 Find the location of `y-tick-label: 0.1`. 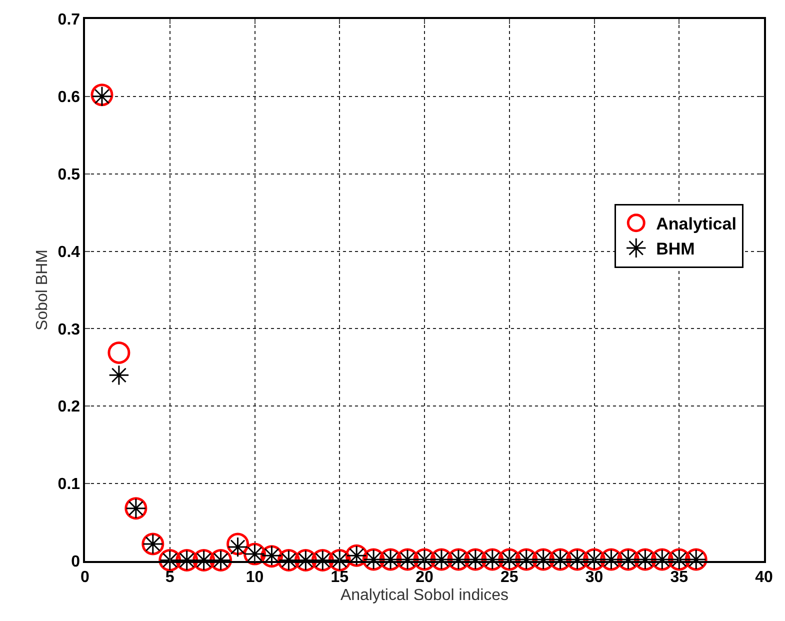

y-tick-label: 0.1 is located at coordinates (69, 485).